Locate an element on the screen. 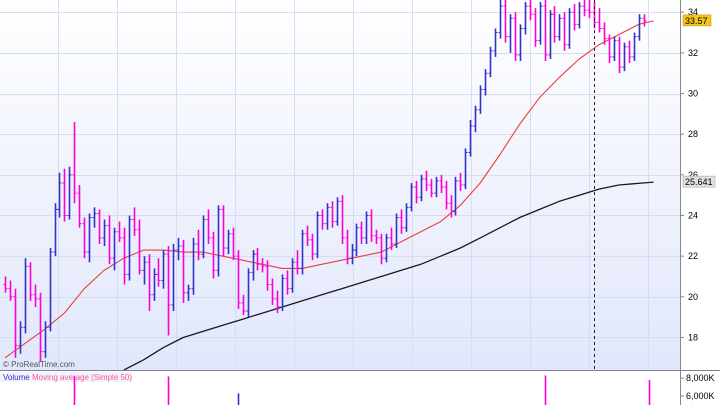 Image resolution: width=720 pixels, height=405 pixels. price-axis-ticks: 18 20 22 24 26 28 30 32 34 is located at coordinates (689, 174).